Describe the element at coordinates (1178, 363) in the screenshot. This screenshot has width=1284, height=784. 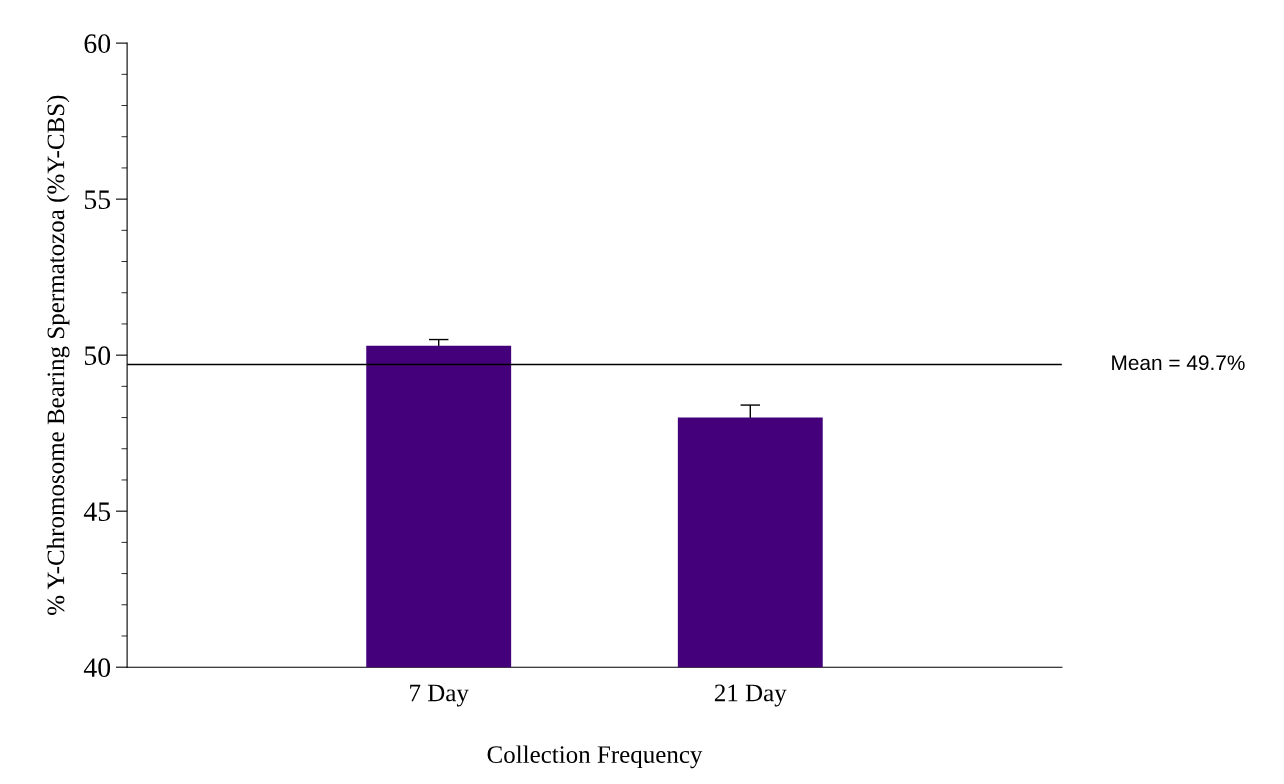
I see `ref-line-label: Mean = 49.7%` at that location.